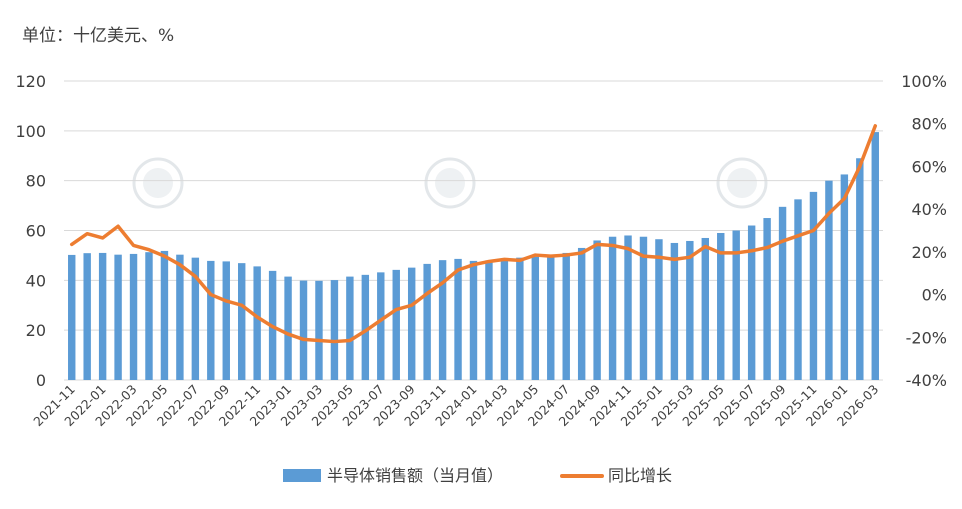 The height and width of the screenshot is (509, 962). I want to click on left-tick-label: 80, so click(36, 181).